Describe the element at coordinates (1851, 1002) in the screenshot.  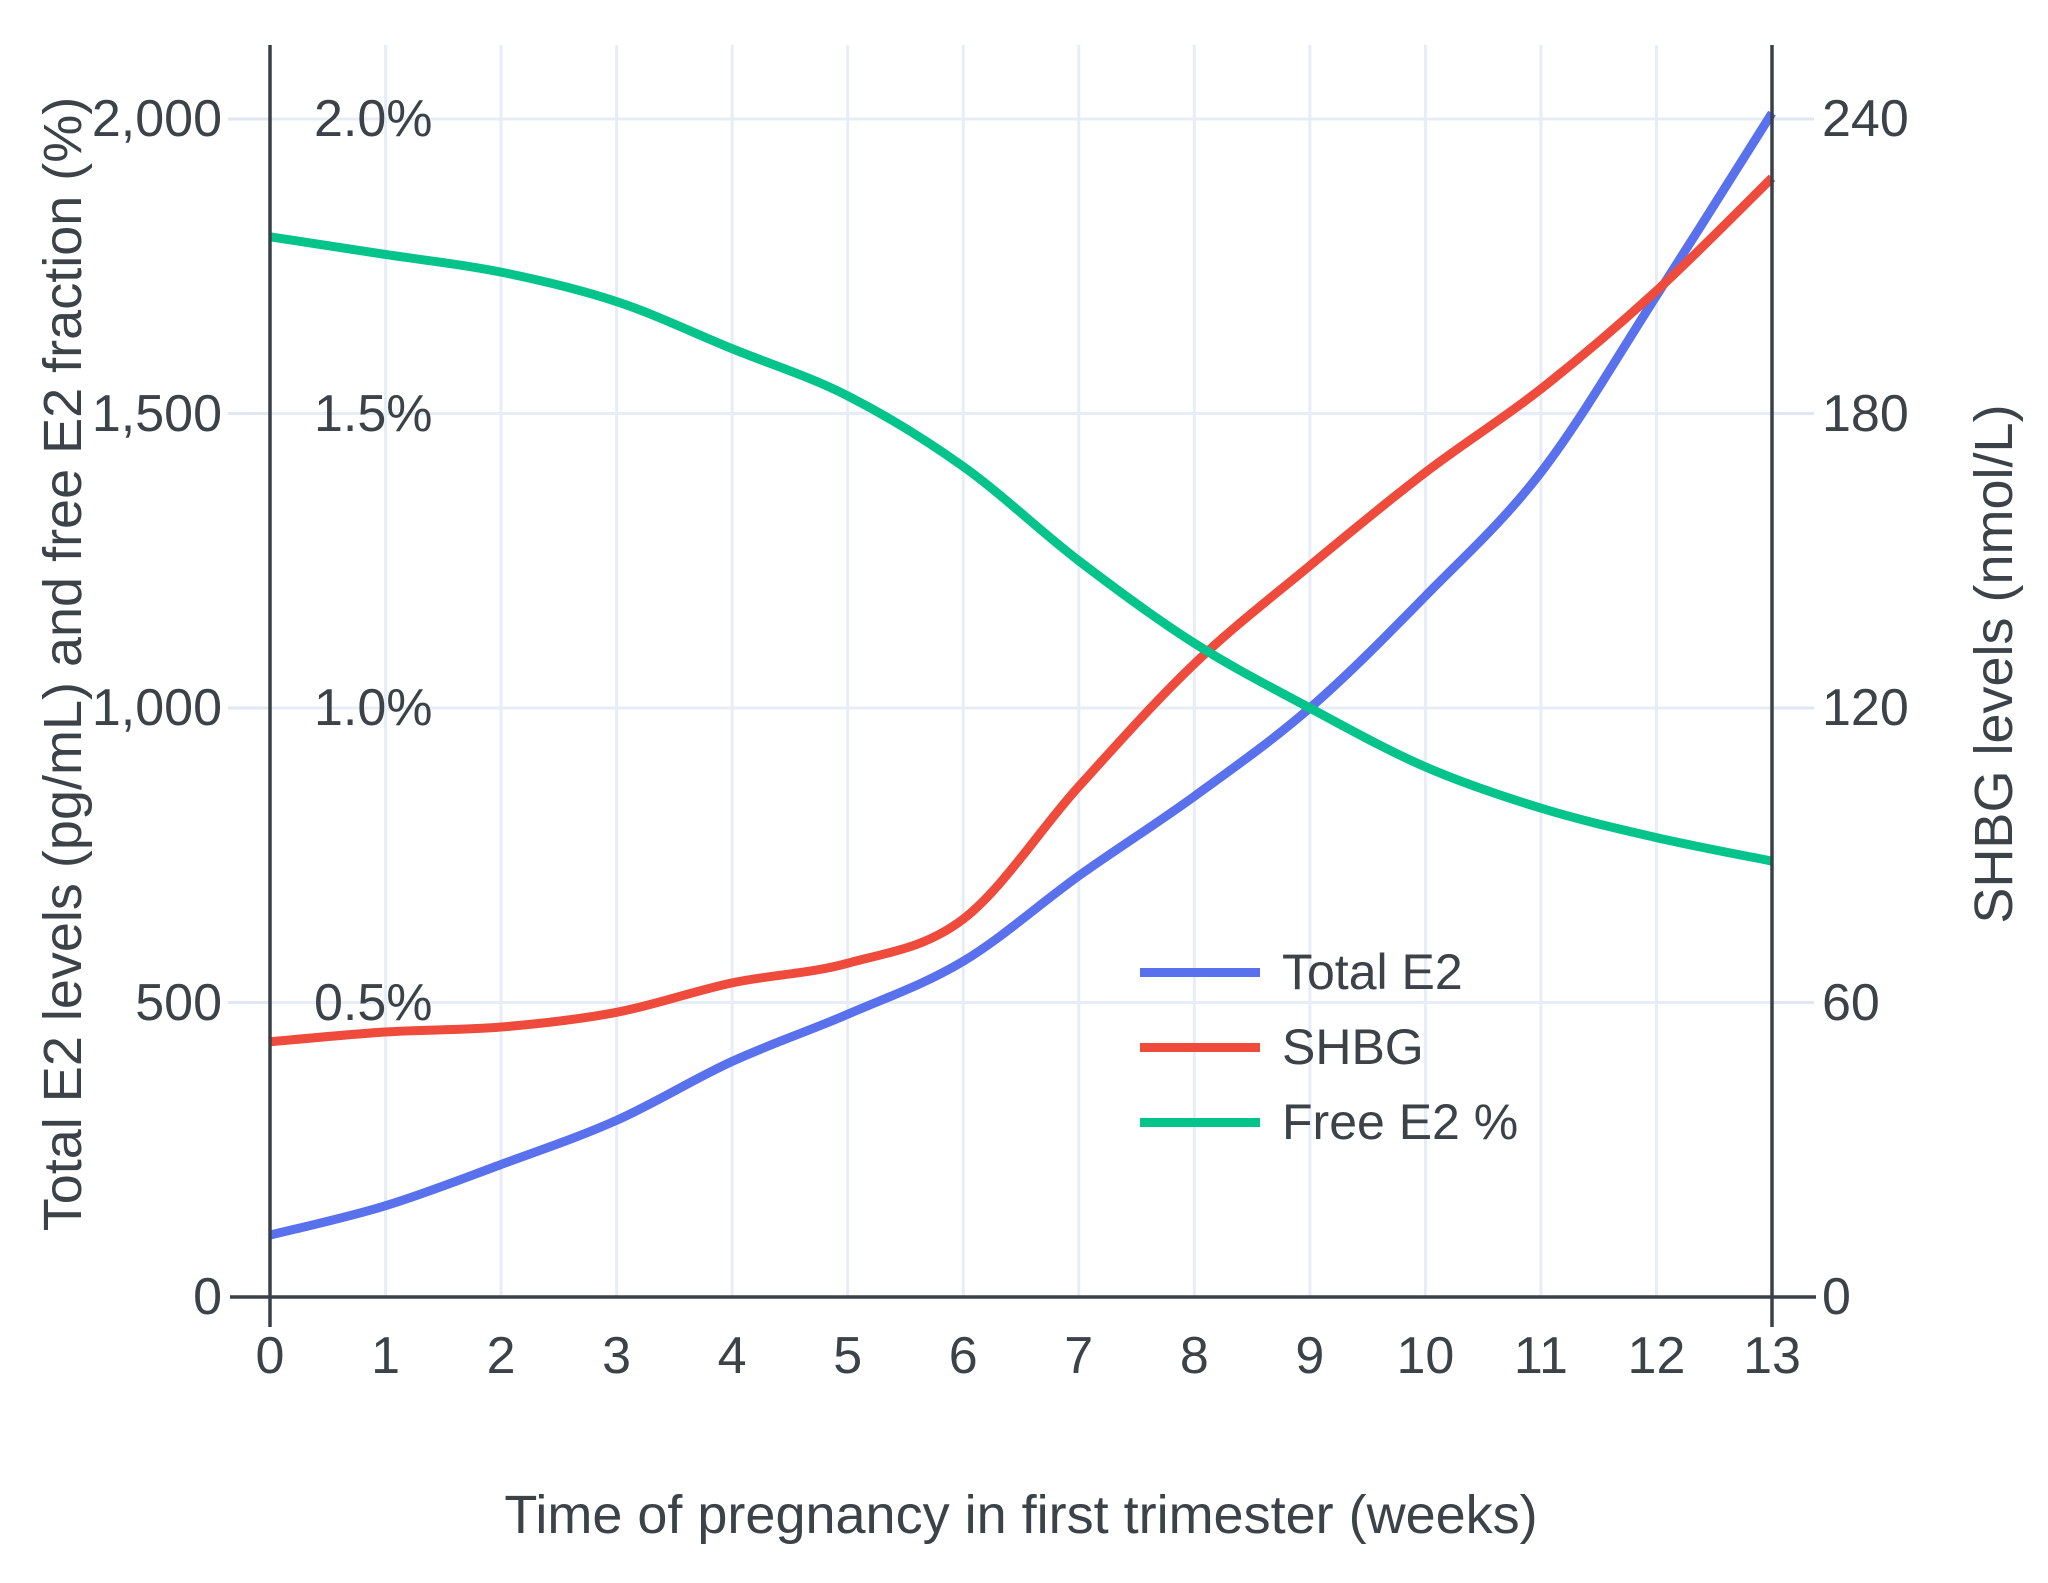
I see `y-axis-right-tick-label: 60` at that location.